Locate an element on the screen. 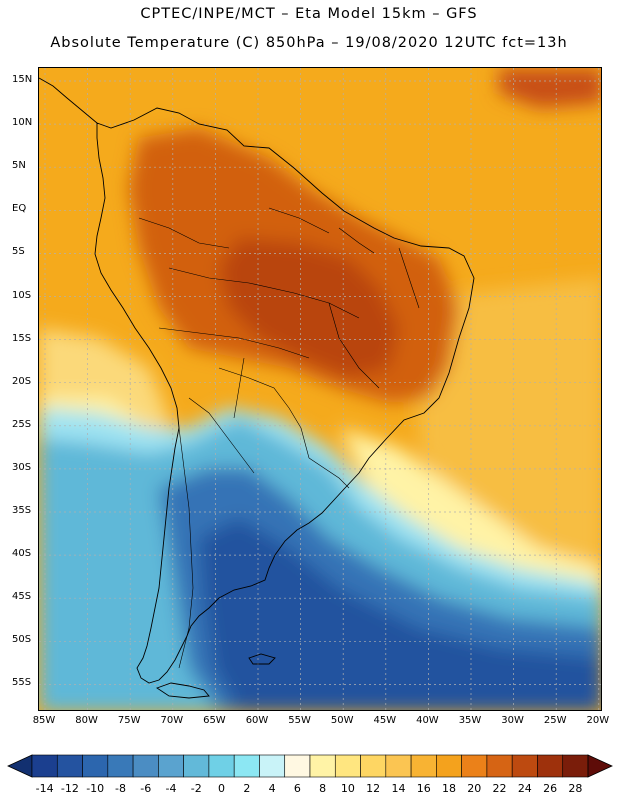 The width and height of the screenshot is (618, 800). map-title-line-1: CPTEC/INPE/MCT – Eta Model 15km – GFS is located at coordinates (309, 14).